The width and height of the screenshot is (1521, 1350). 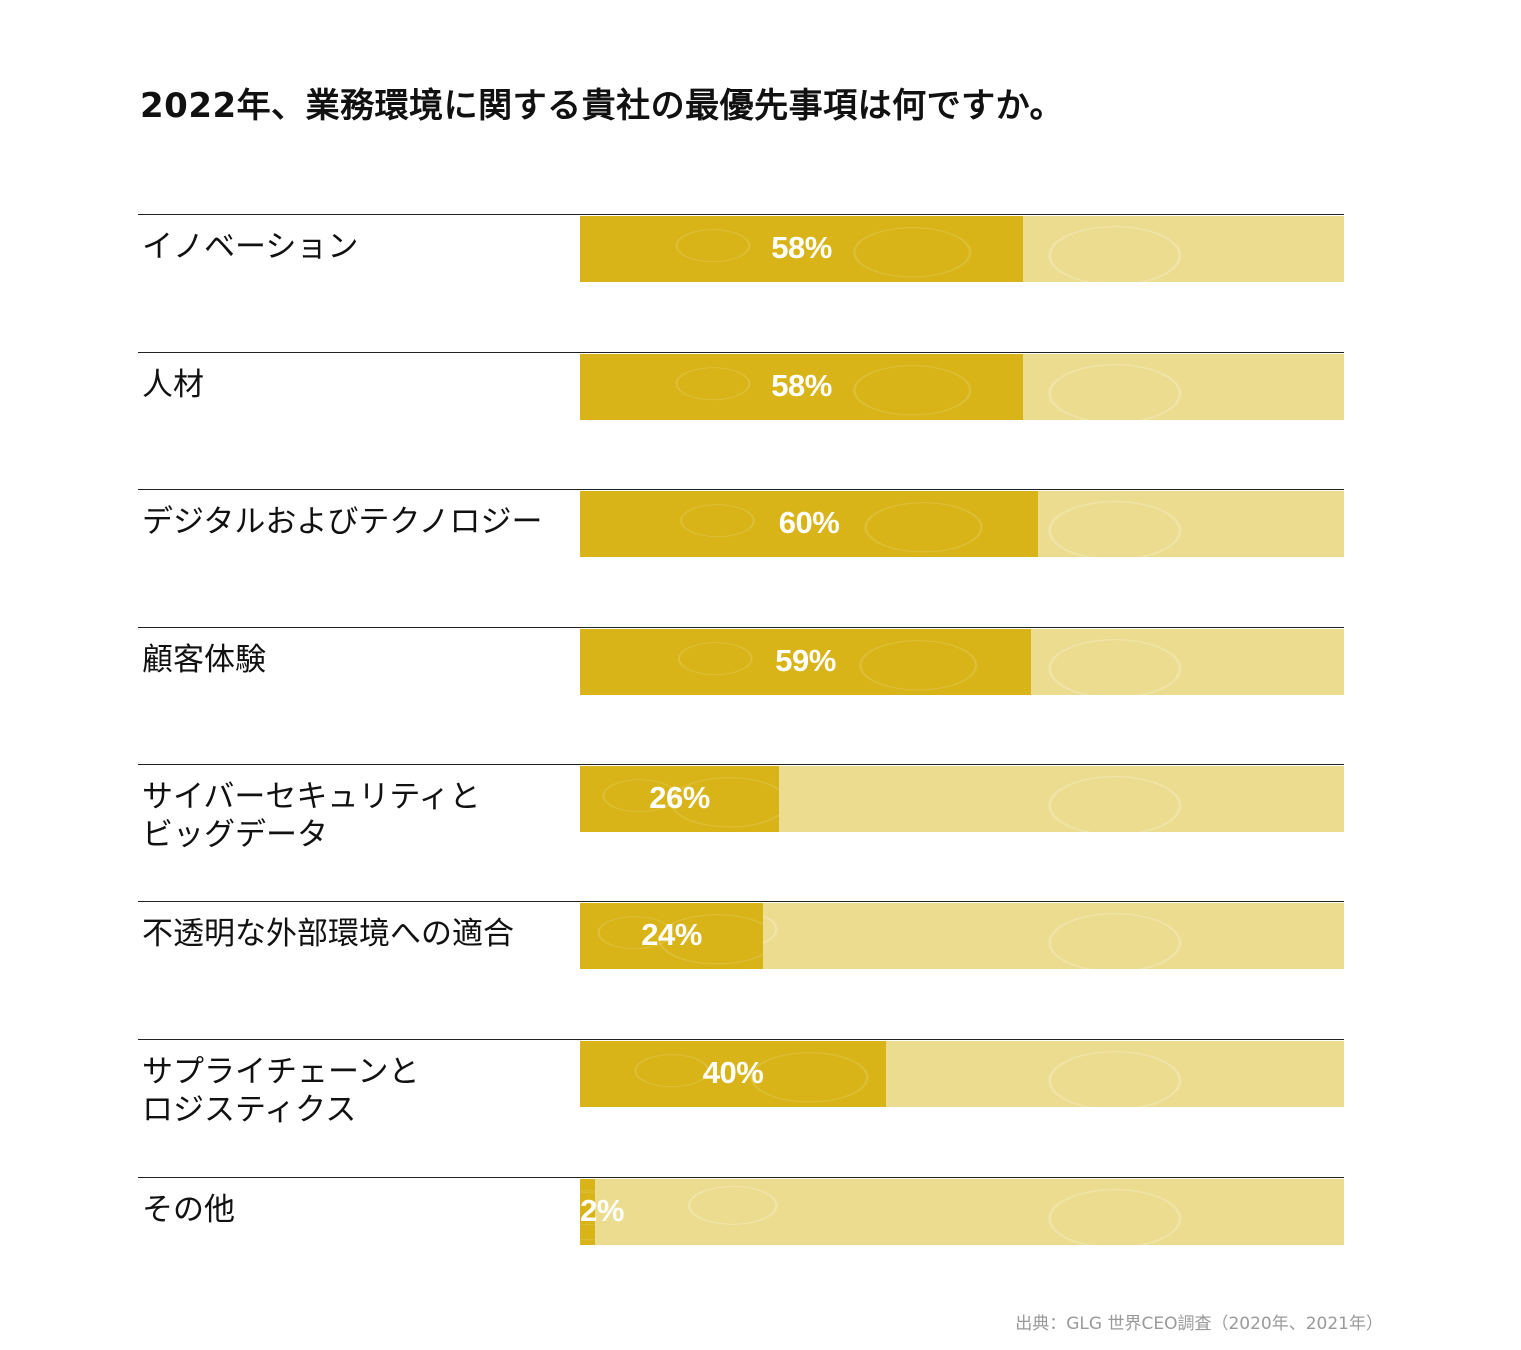 I want to click on bar-row: 人材 58%, so click(x=760, y=407).